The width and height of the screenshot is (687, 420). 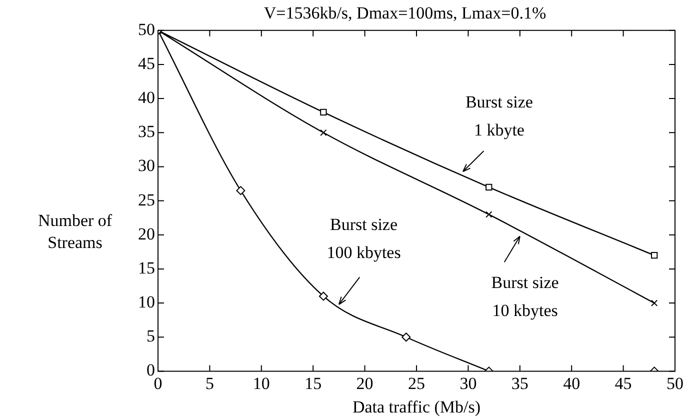 I want to click on x-tick-label: 15, so click(x=313, y=383).